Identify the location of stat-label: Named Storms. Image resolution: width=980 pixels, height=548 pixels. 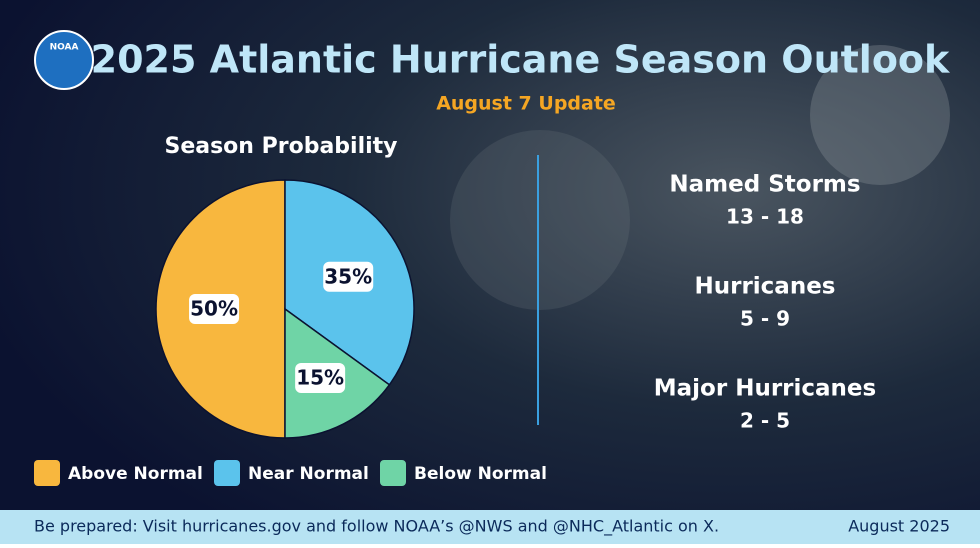
(764, 185).